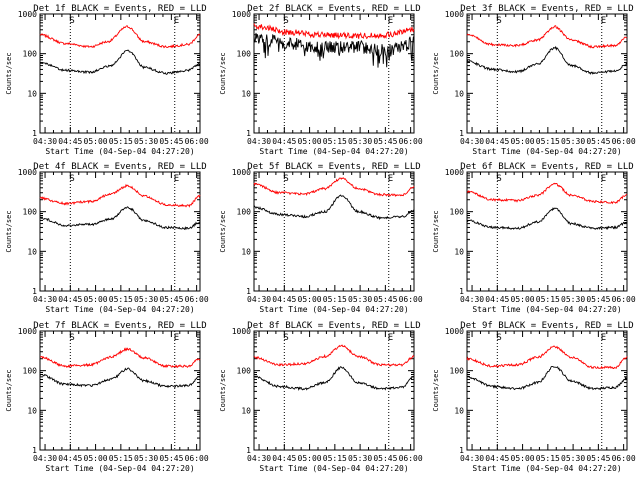 The width and height of the screenshot is (640, 480). I want to click on panel-title: Det 7f BLACK = Events, RED = LLD, so click(119, 326).